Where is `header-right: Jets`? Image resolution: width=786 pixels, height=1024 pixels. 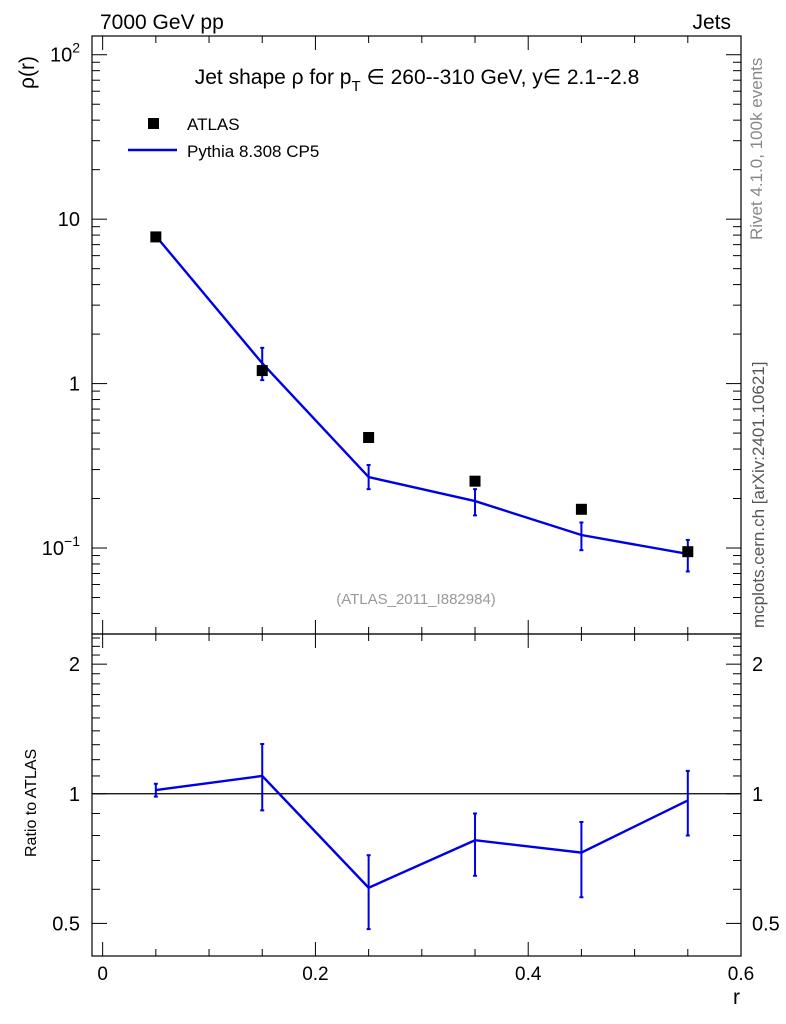
header-right: Jets is located at coordinates (711, 22).